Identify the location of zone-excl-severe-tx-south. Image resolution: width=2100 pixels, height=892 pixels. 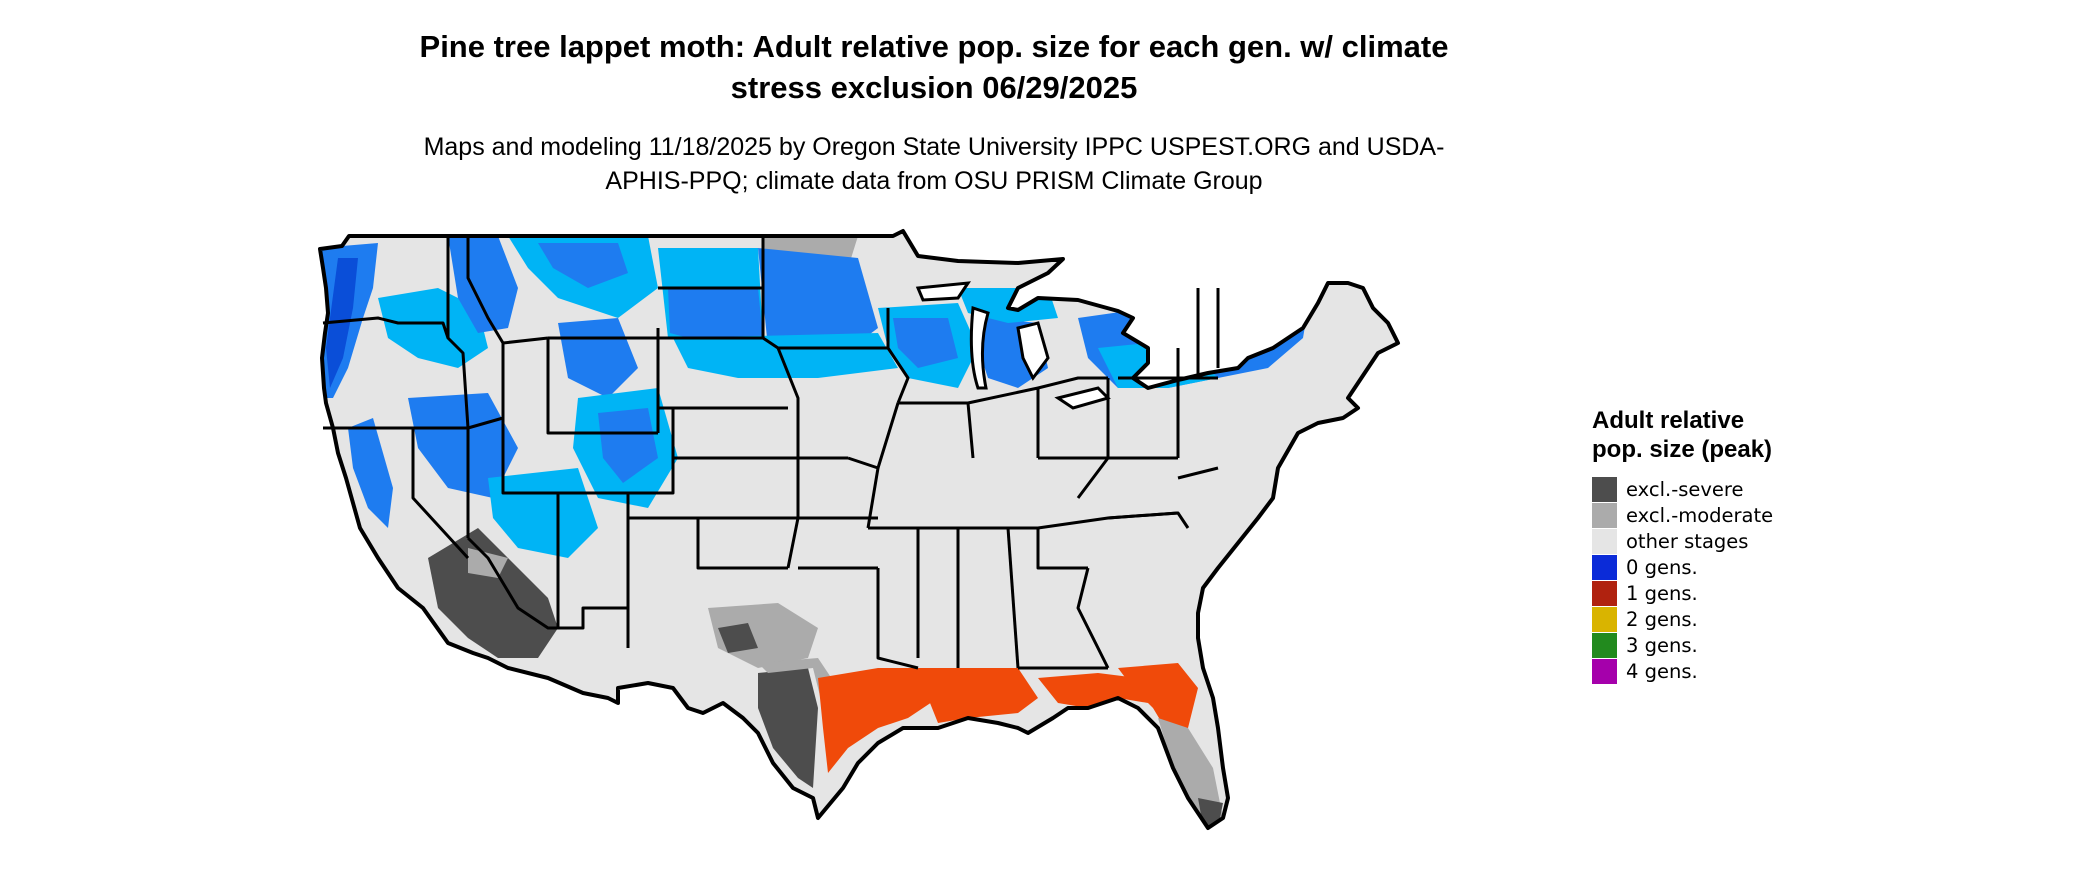
(788, 728).